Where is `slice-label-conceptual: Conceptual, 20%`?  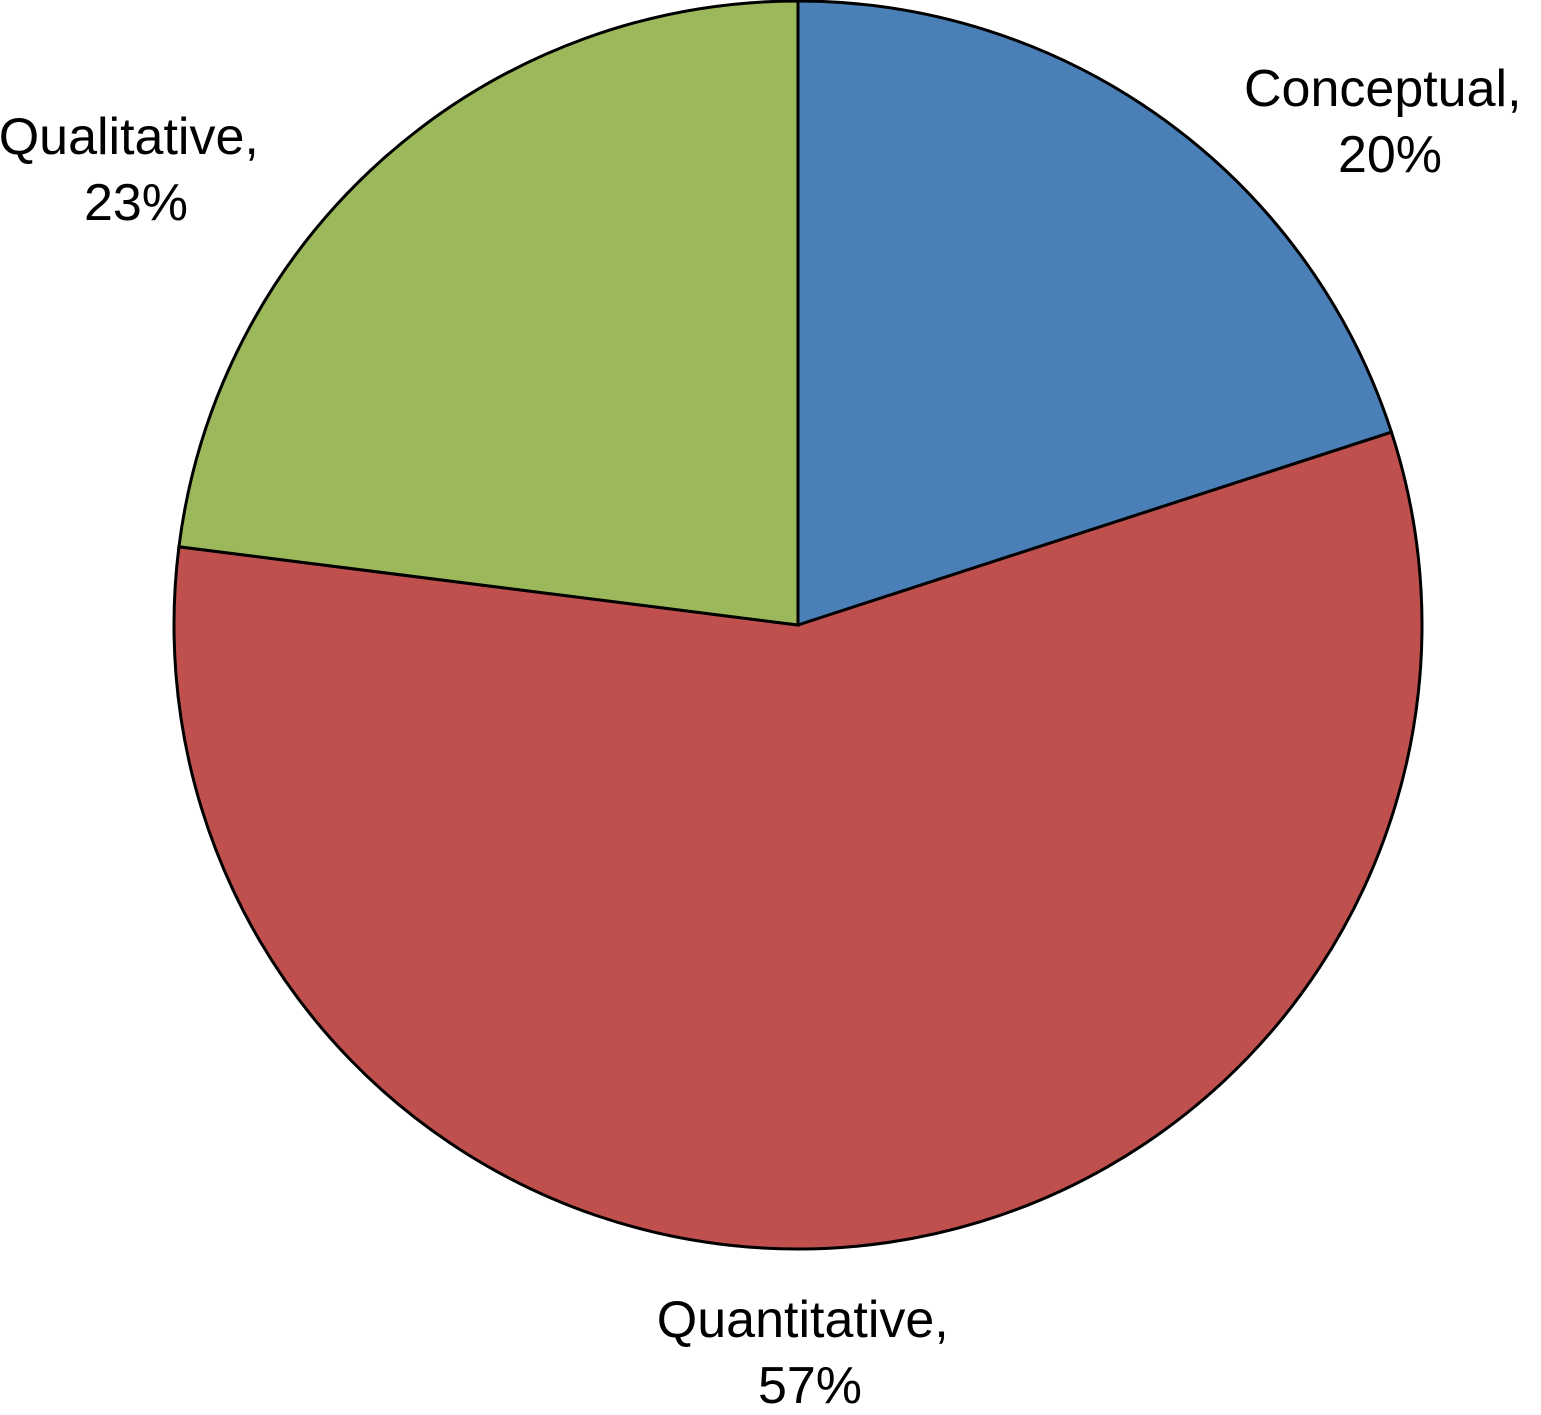
slice-label-conceptual: Conceptual, 20% is located at coordinates (1390, 122).